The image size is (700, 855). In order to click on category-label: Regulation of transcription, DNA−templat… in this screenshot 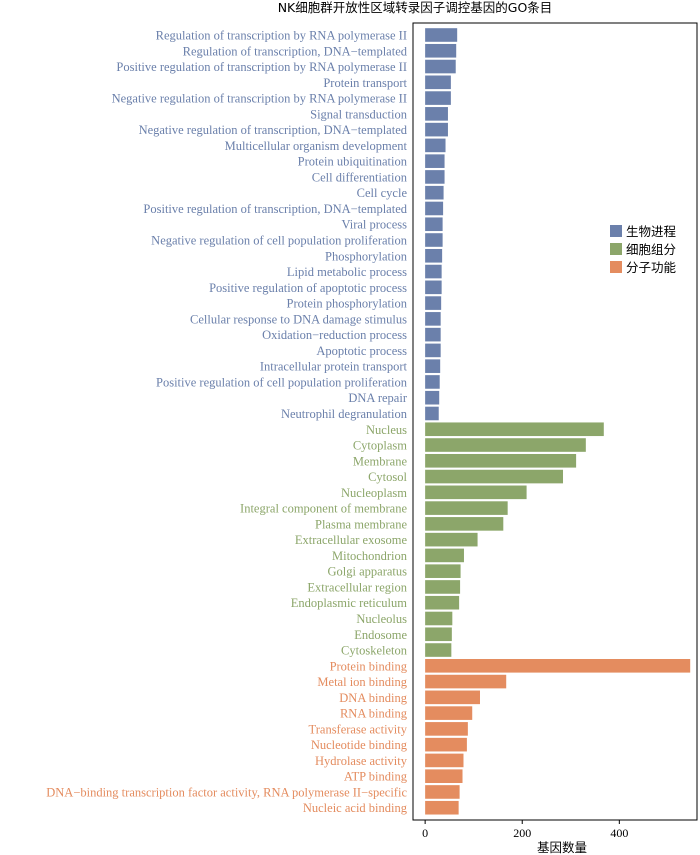, I will do `click(295, 51)`.